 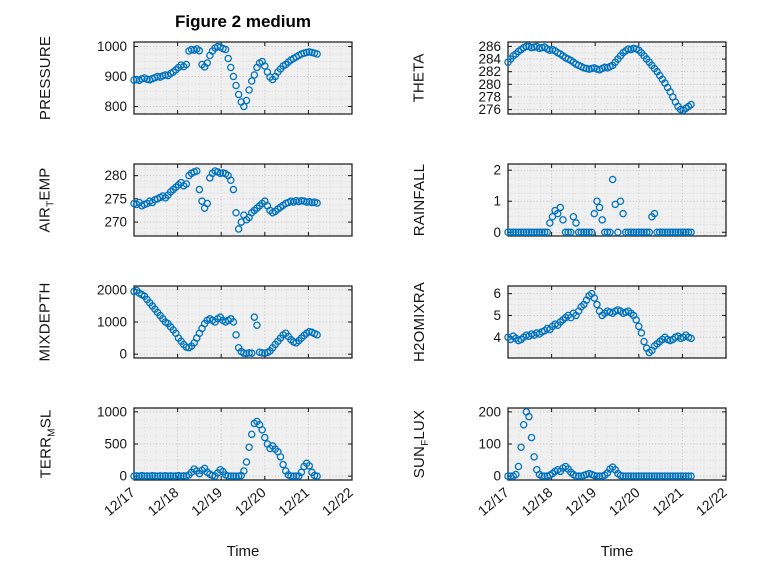 What do you see at coordinates (115, 444) in the screenshot?
I see `svg-text: 500` at bounding box center [115, 444].